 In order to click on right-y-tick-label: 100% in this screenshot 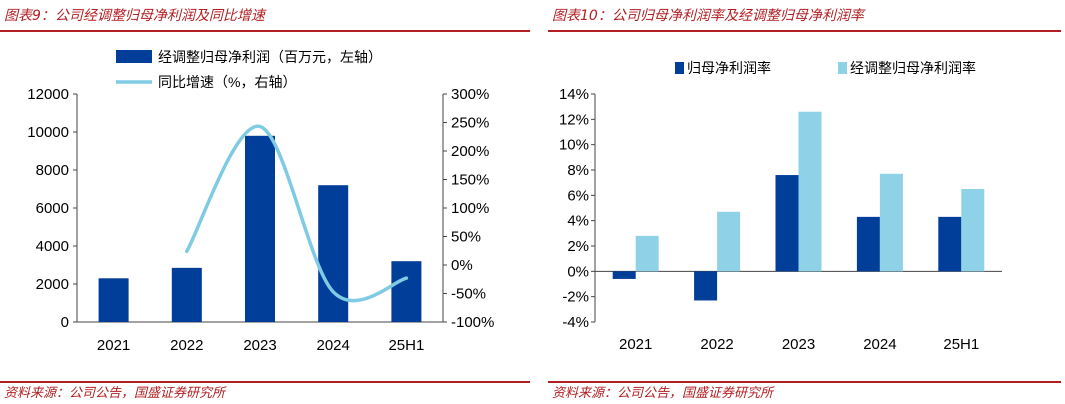, I will do `click(470, 208)`.